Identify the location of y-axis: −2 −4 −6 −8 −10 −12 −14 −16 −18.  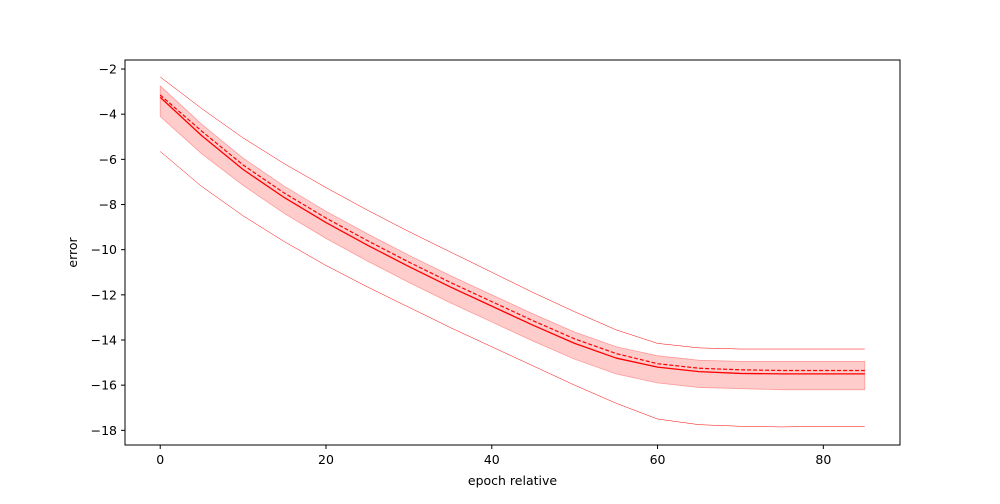
(108, 250).